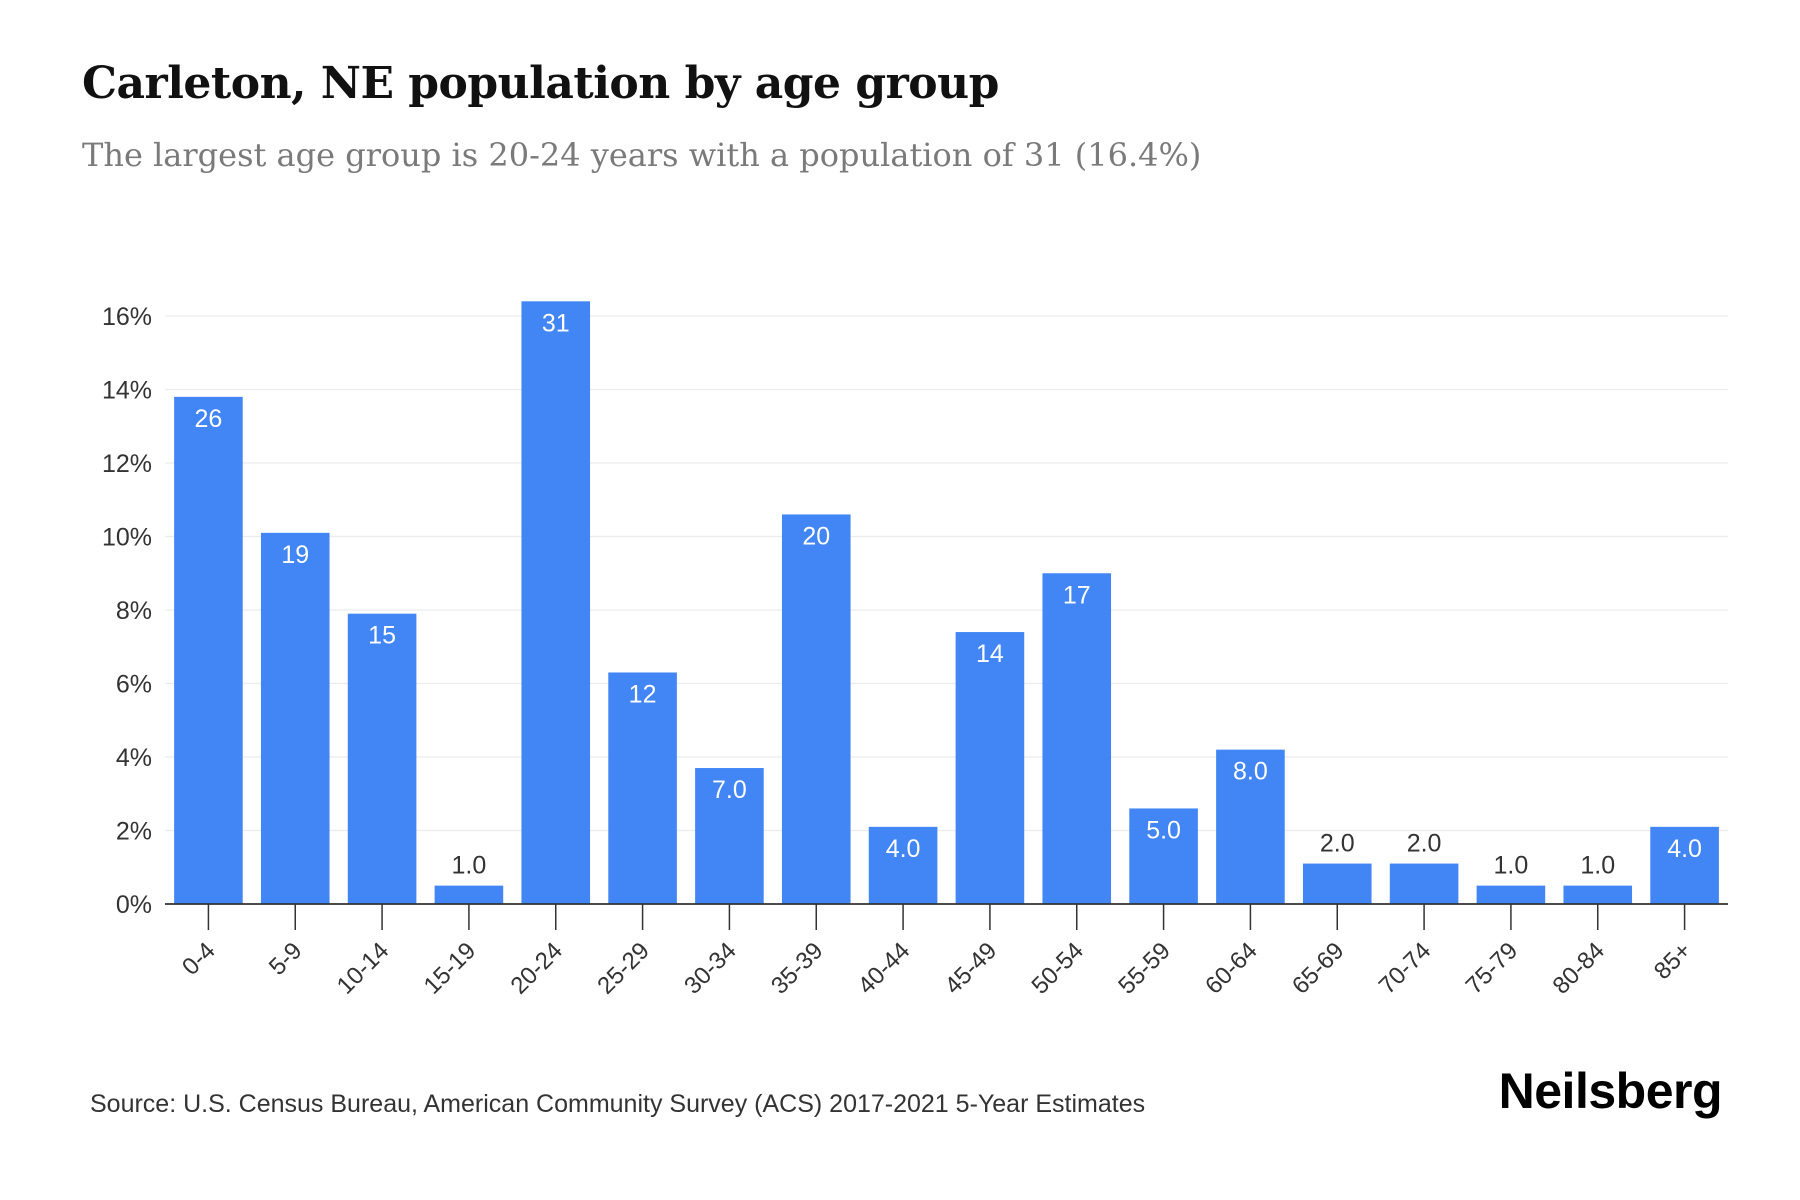  What do you see at coordinates (1578, 968) in the screenshot?
I see `x-tick-label: 80-84` at bounding box center [1578, 968].